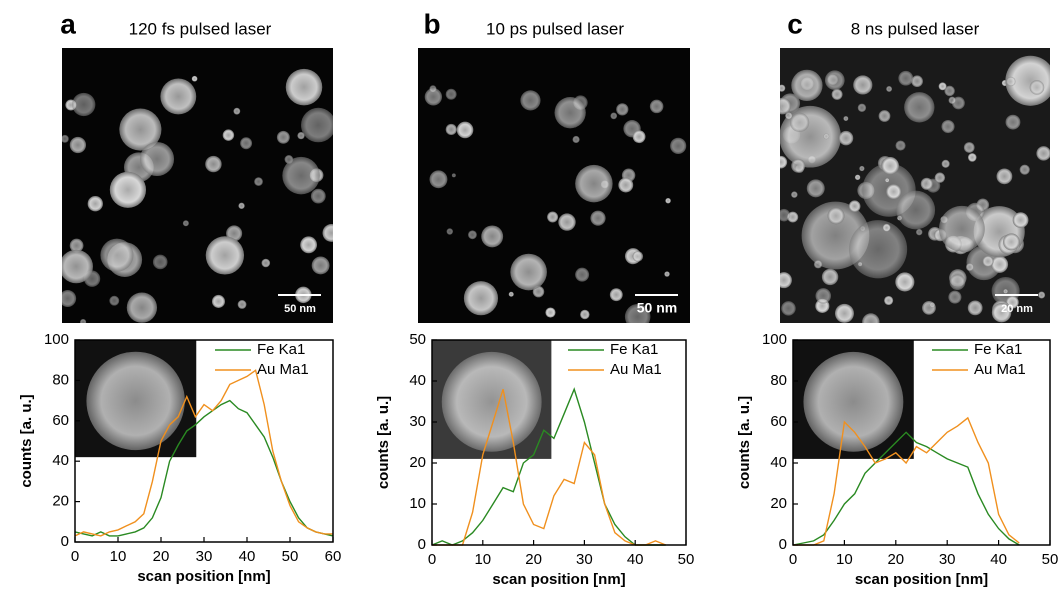 The height and width of the screenshot is (592, 1062). Describe the element at coordinates (1000, 369) in the screenshot. I see `legend-label: Au Ma1` at that location.